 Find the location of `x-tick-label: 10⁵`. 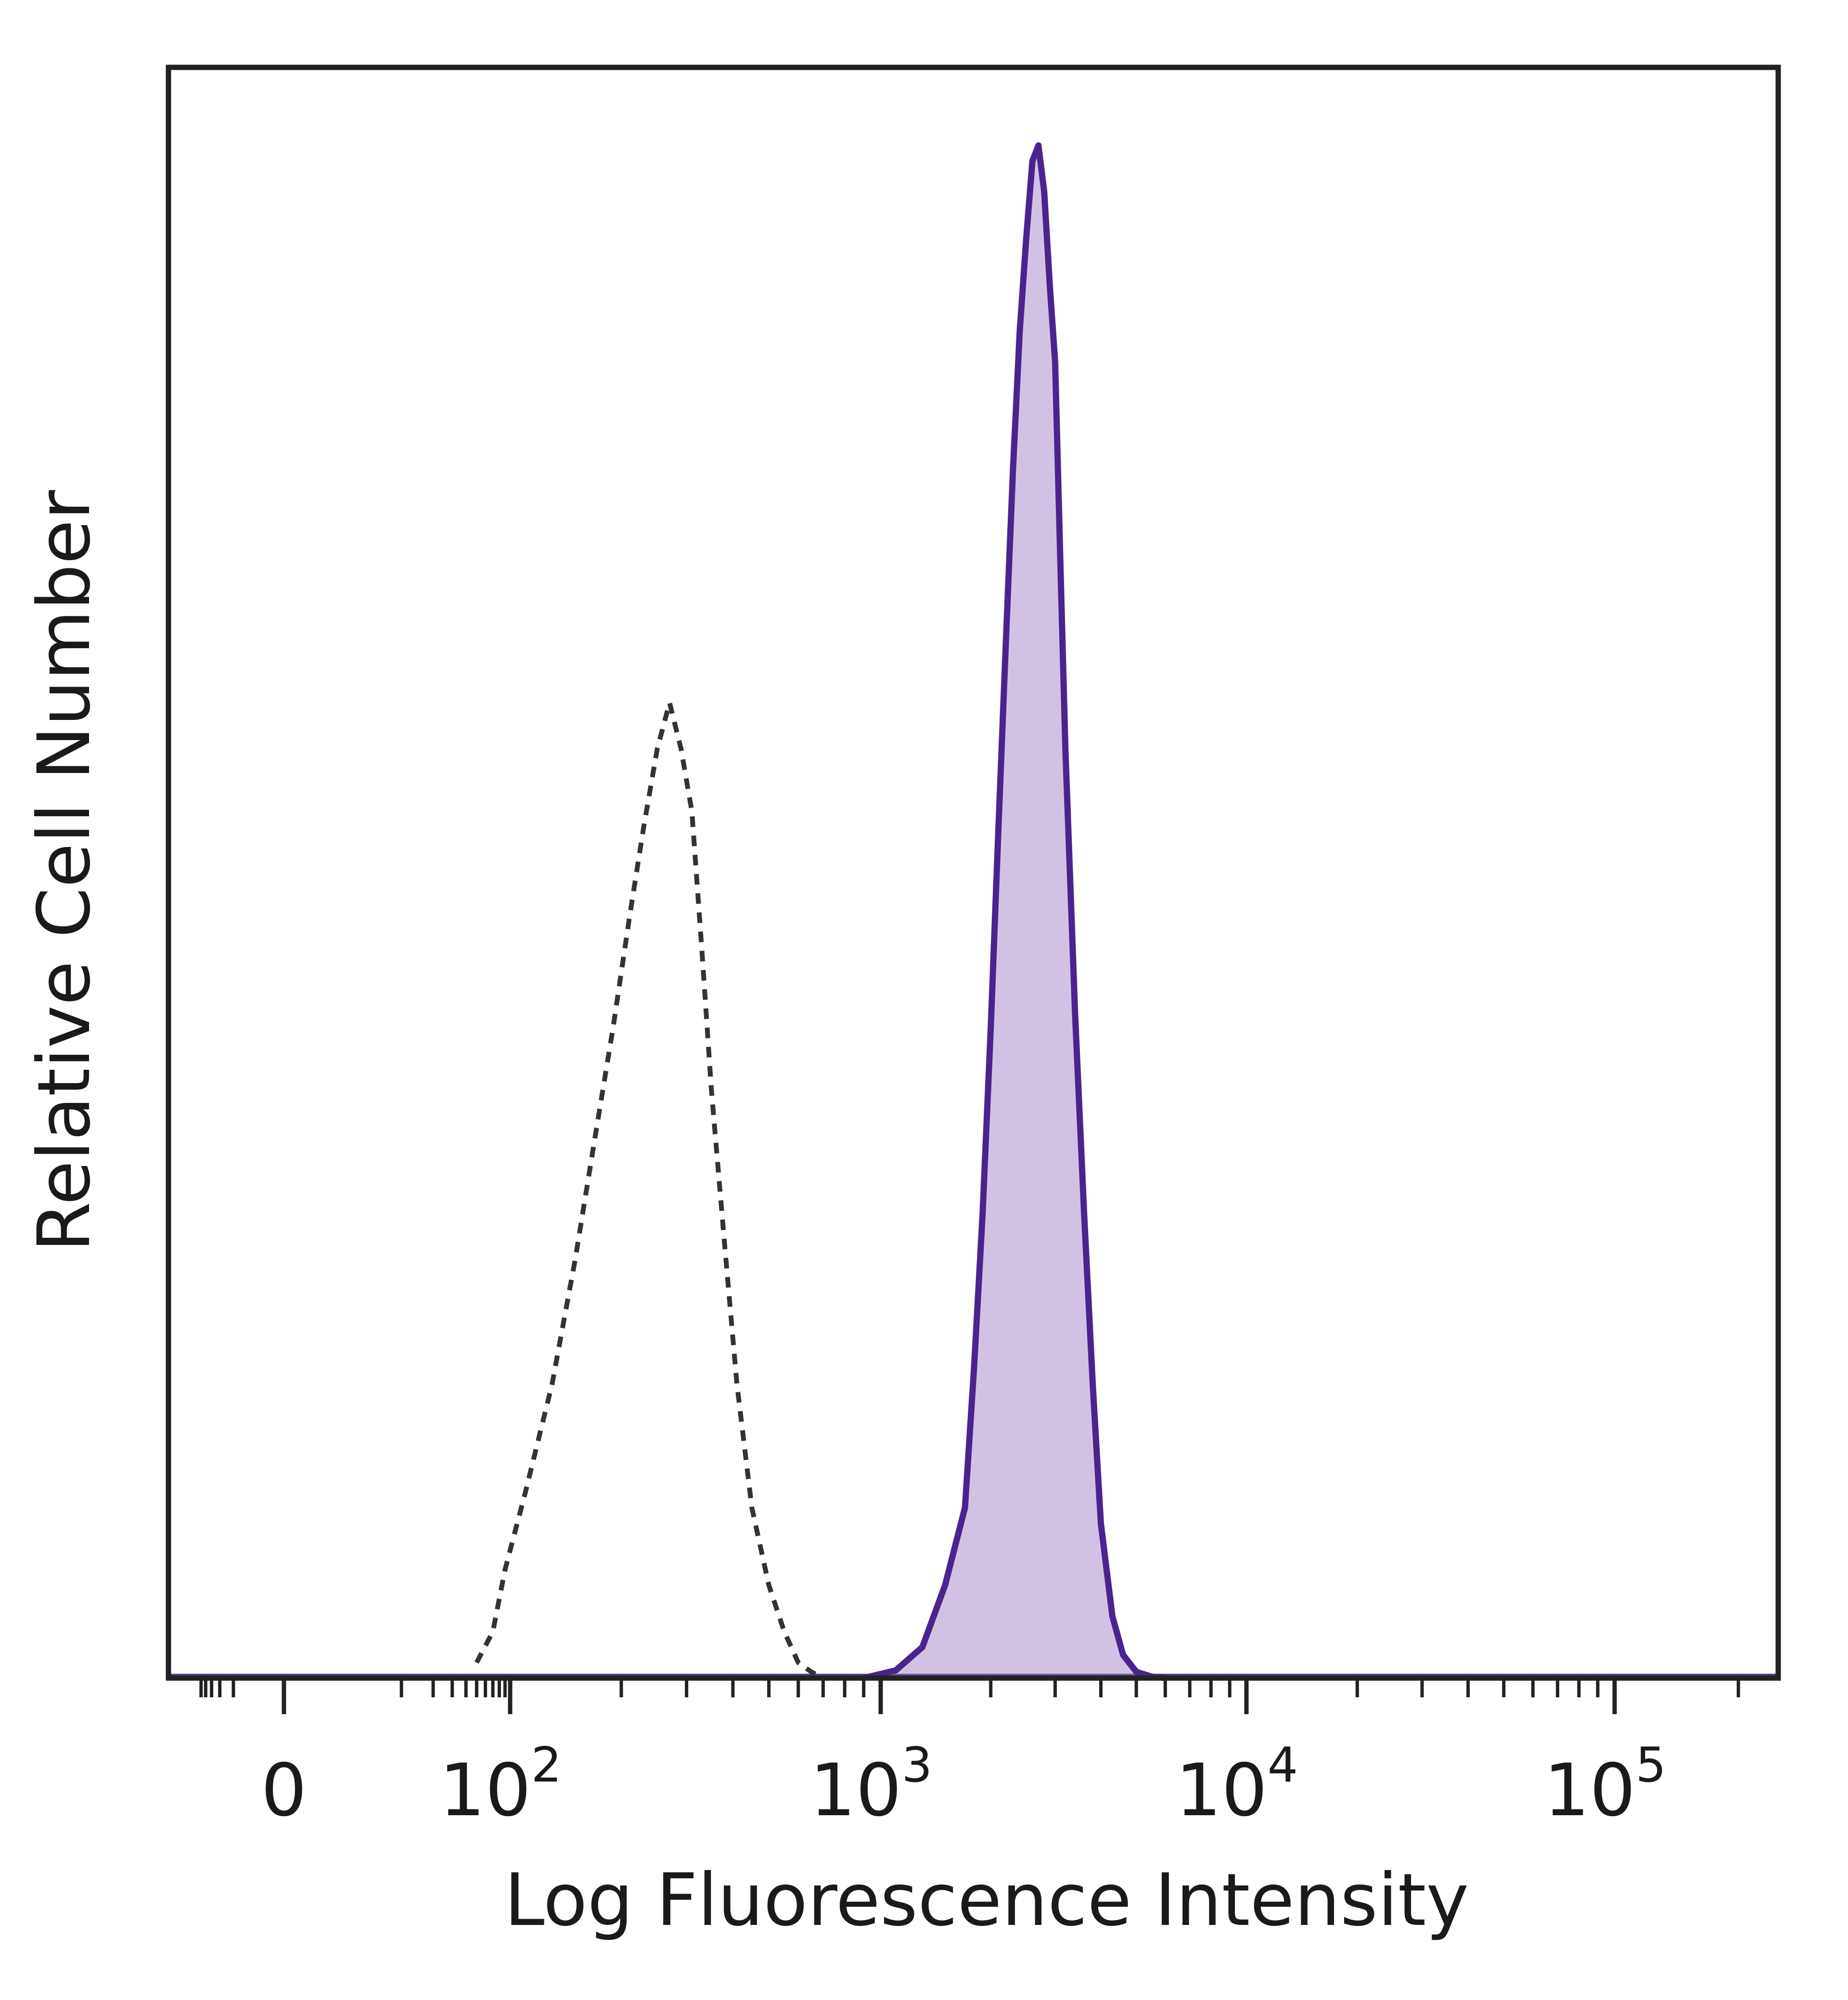

x-tick-label: 10⁵ is located at coordinates (1605, 1785).